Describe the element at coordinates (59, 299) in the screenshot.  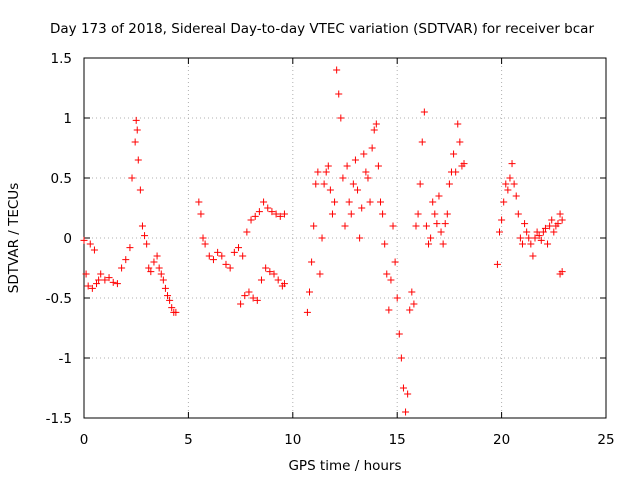
I see `y-tick-label: -0.5` at that location.